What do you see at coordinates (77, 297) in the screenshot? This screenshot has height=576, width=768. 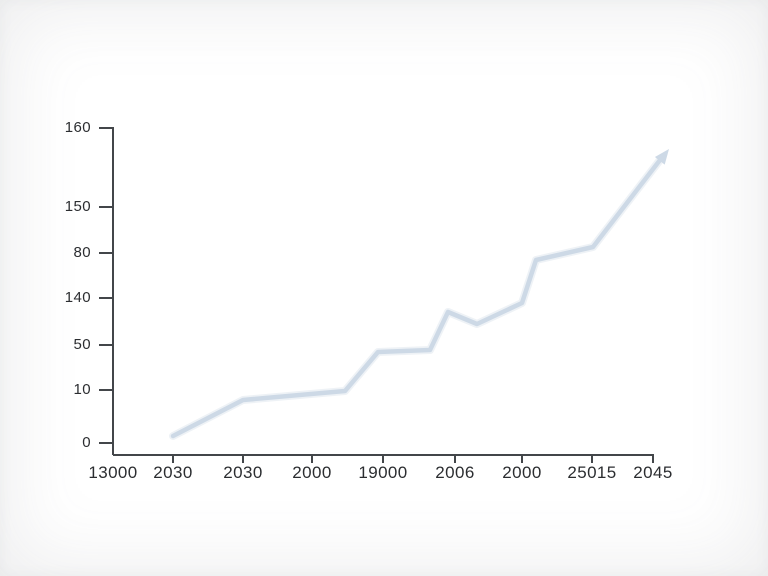 I see `y-tick-label: 140` at bounding box center [77, 297].